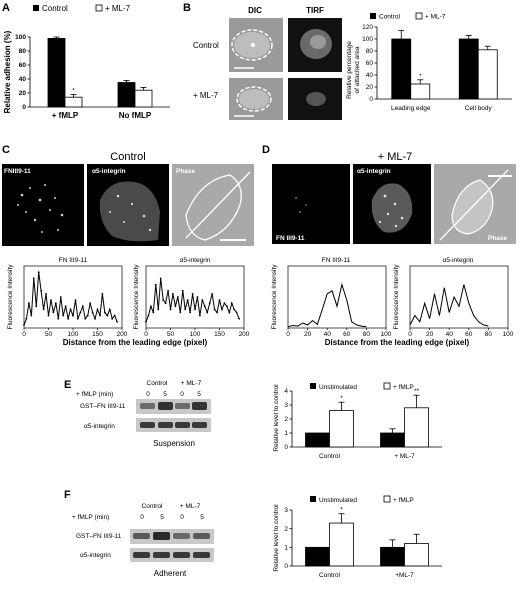 The width and height of the screenshot is (520, 590). I want to click on channel-label-fn: FNIII9-11, so click(17, 171).